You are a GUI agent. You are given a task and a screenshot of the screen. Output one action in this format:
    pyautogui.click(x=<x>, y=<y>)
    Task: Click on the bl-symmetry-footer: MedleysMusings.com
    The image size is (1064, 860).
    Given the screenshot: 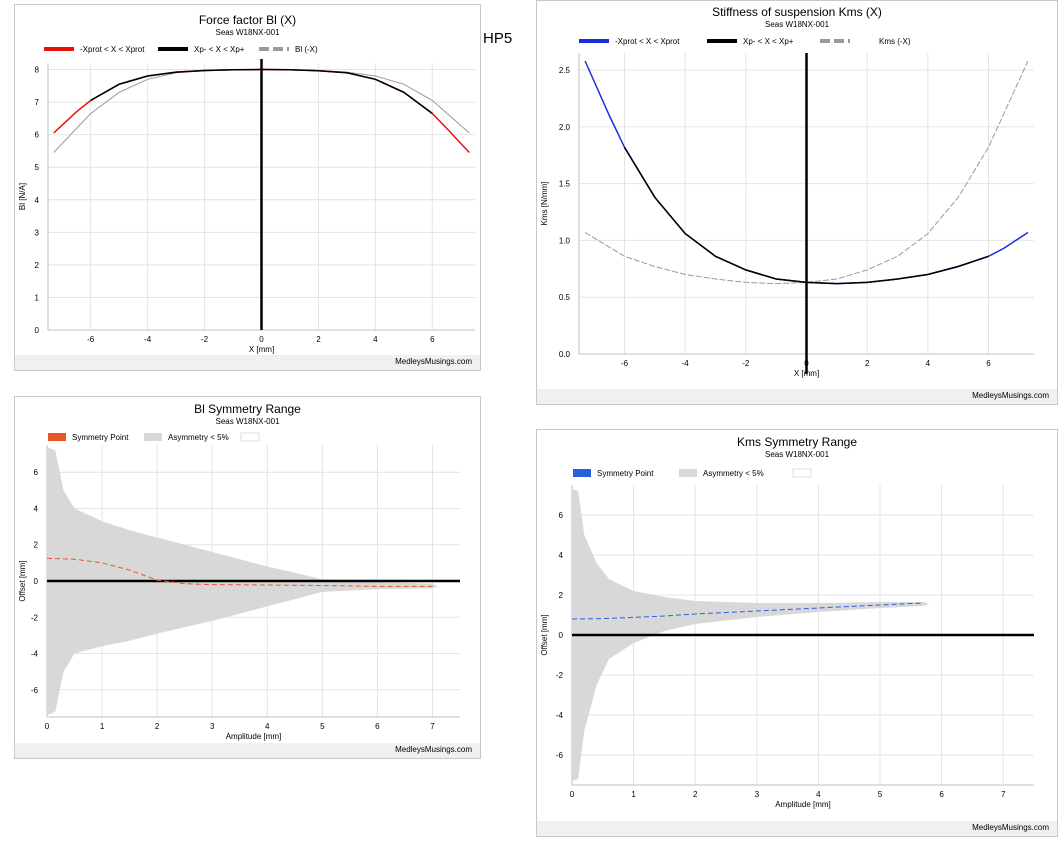 What is the action you would take?
    pyautogui.click(x=247, y=750)
    